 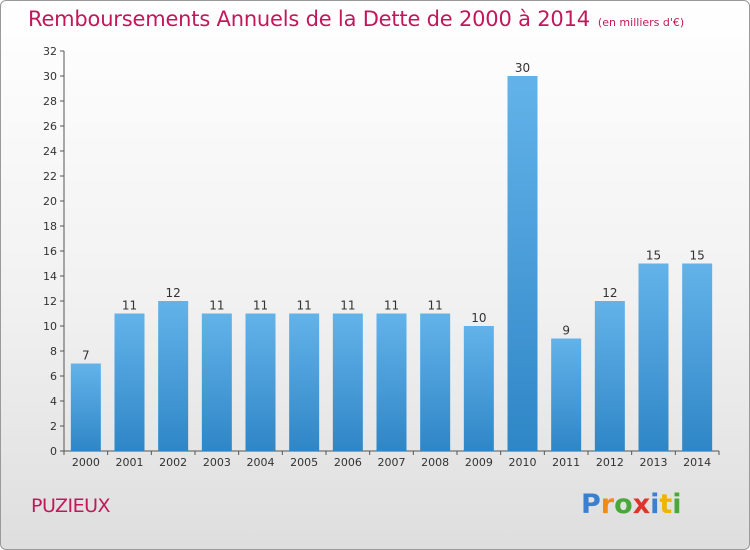 I want to click on y-tick-label: 18, so click(x=50, y=226).